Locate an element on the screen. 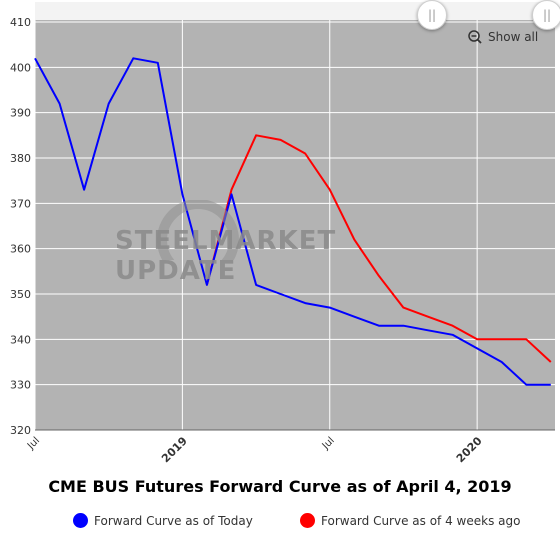 This screenshot has width=560, height=533. x-tick-label: 2020 is located at coordinates (469, 449).